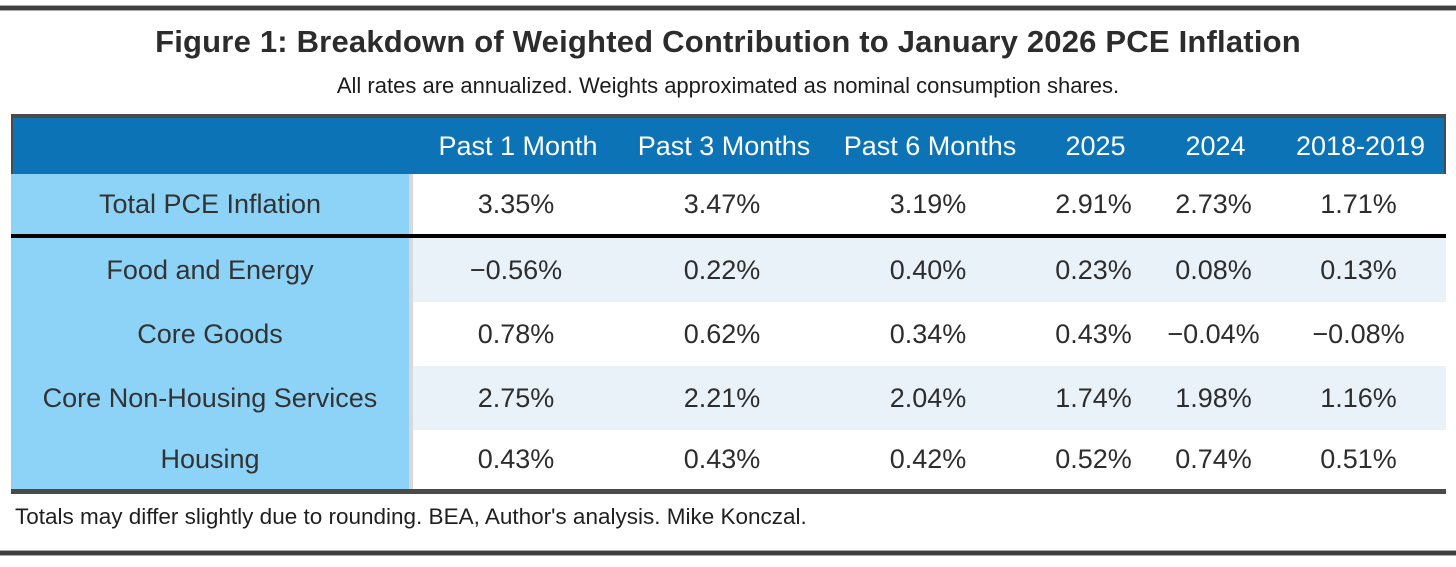 This screenshot has width=1456, height=567. I want to click on row-label: Housing, so click(212, 459).